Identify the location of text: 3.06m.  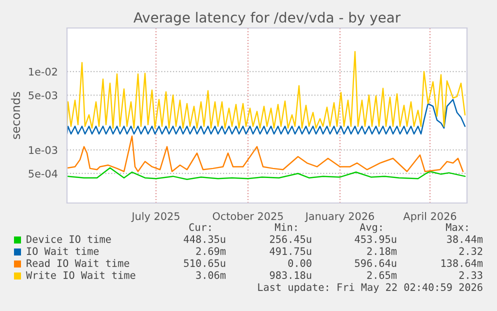
(211, 275).